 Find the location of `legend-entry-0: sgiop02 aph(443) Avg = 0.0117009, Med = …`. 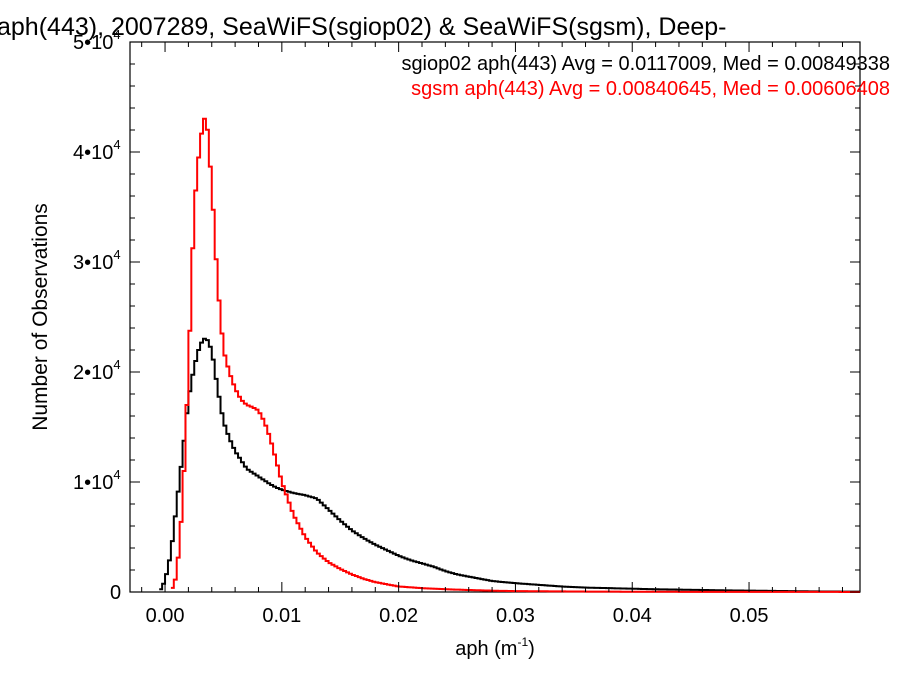

legend-entry-0: sgiop02 aph(443) Avg = 0.0117009, Med = … is located at coordinates (645, 64).